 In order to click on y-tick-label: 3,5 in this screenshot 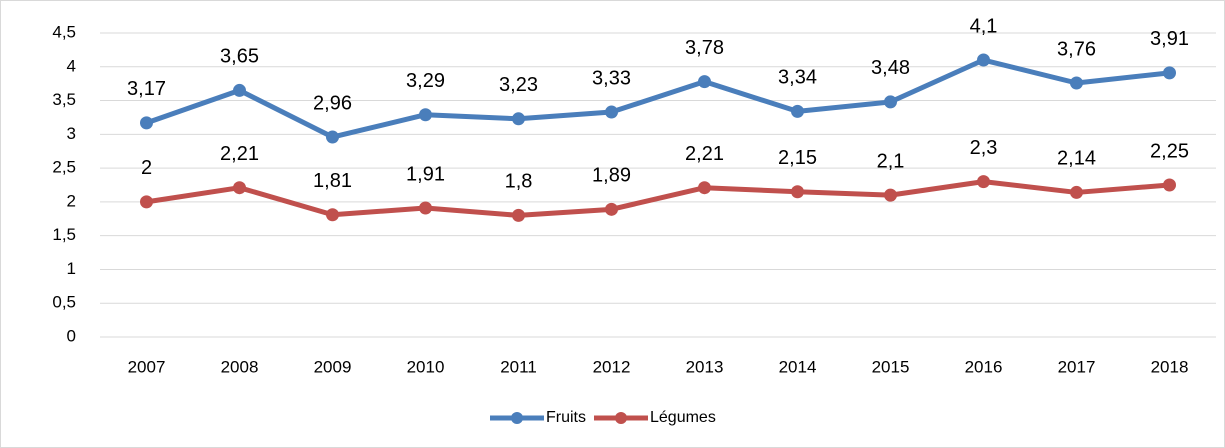, I will do `click(64, 99)`.